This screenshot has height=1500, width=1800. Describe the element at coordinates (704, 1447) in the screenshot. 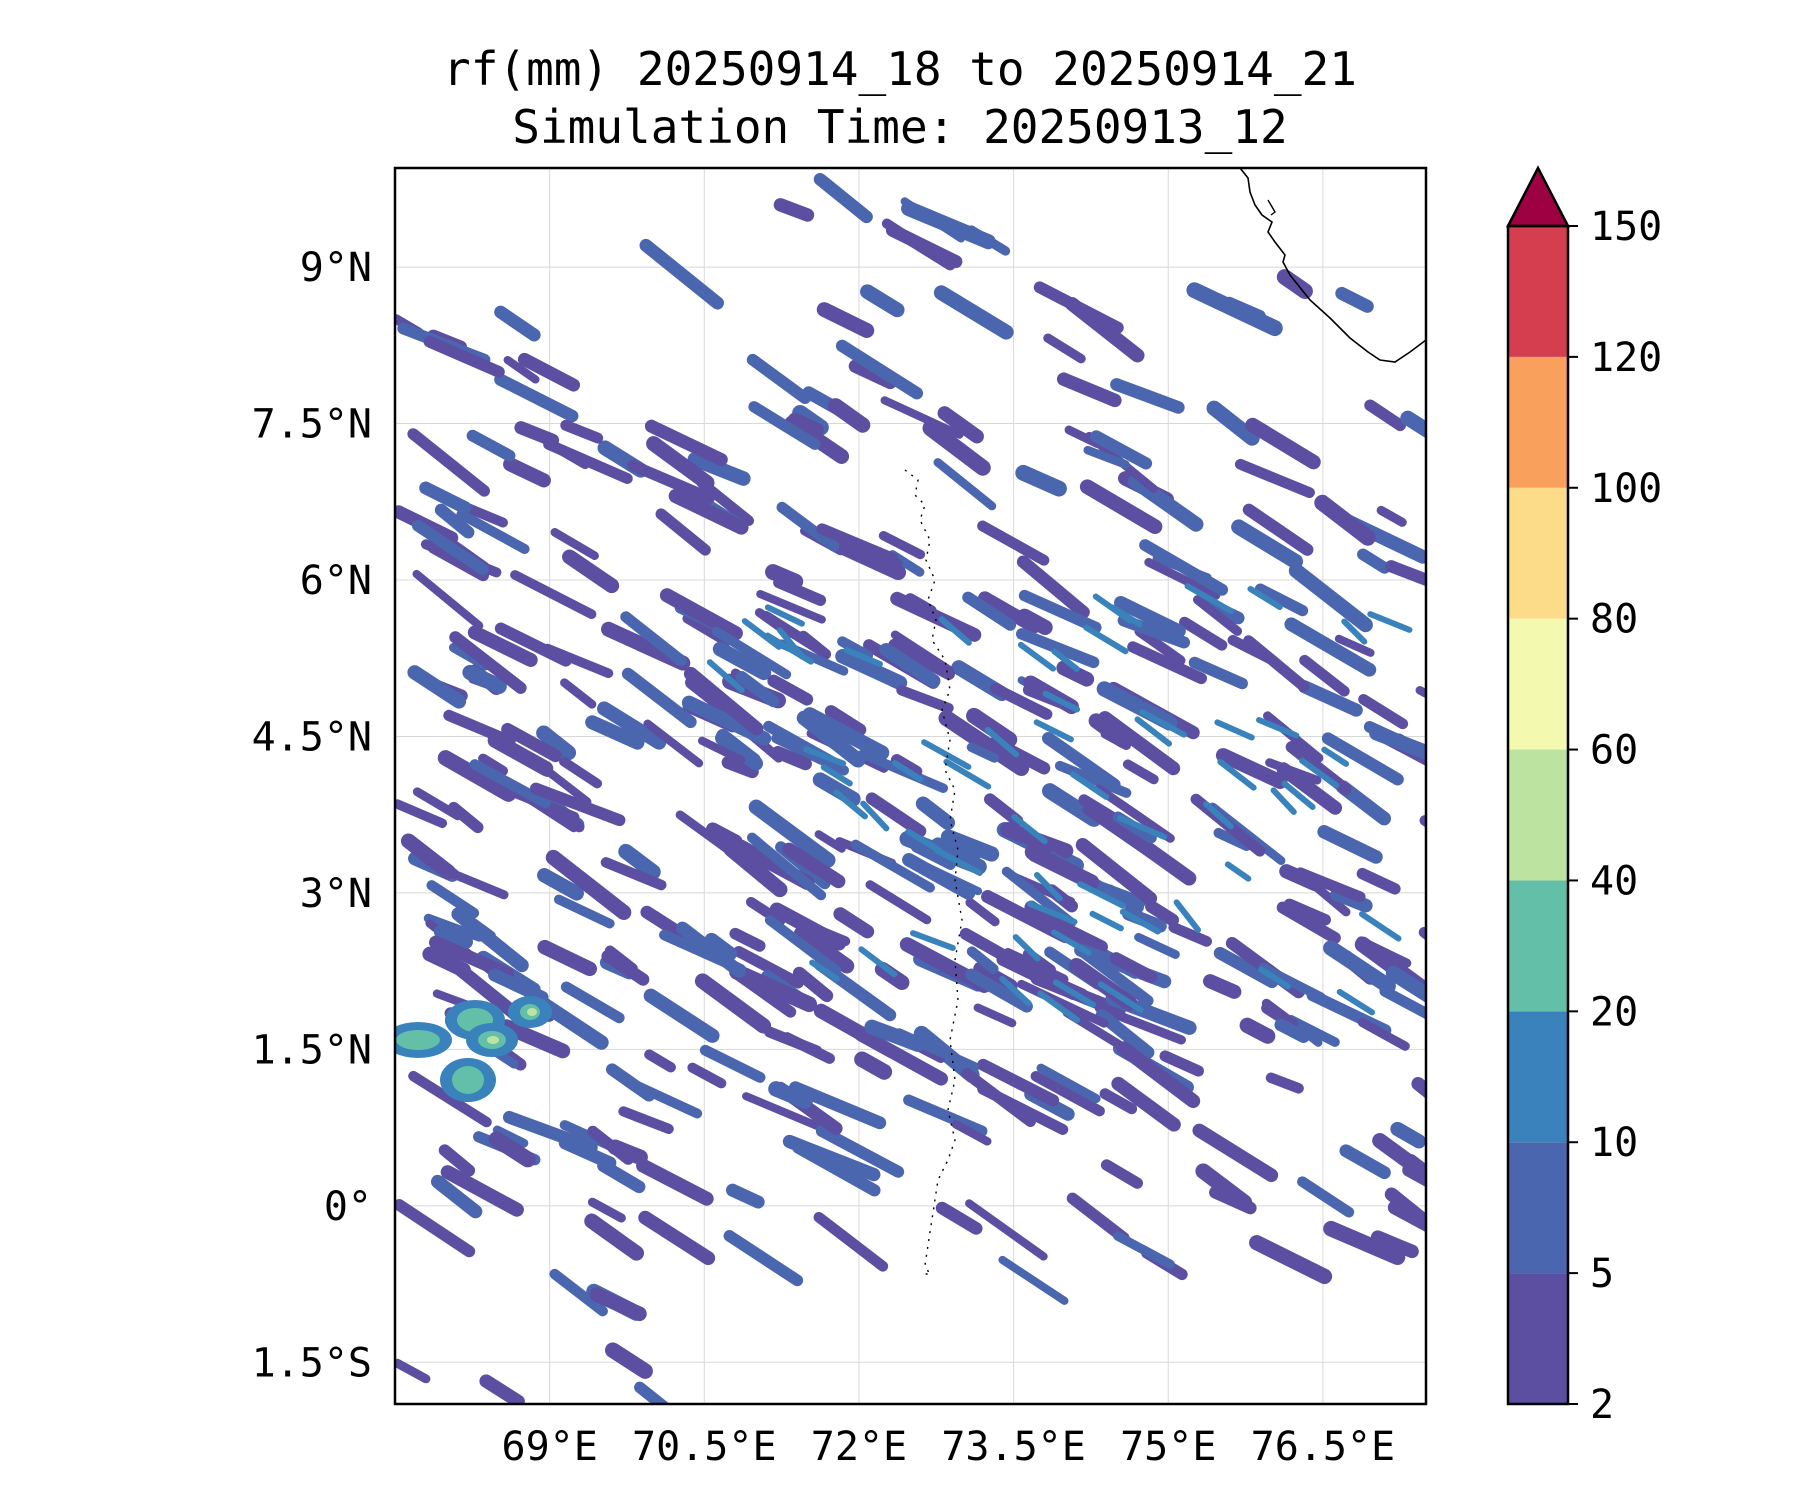

I see `x-tick-label: 70.5°E` at that location.